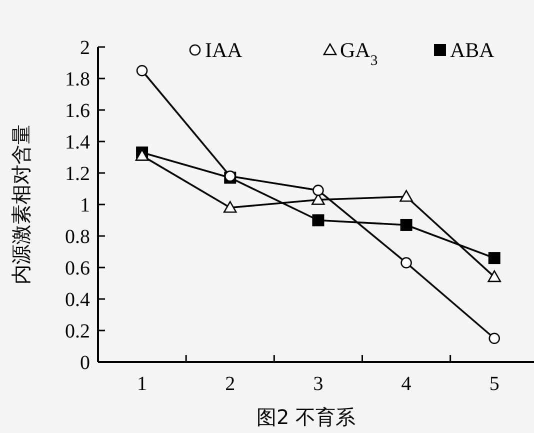 The width and height of the screenshot is (534, 433). Describe the element at coordinates (224, 50) in the screenshot. I see `legend-label: IAA` at that location.